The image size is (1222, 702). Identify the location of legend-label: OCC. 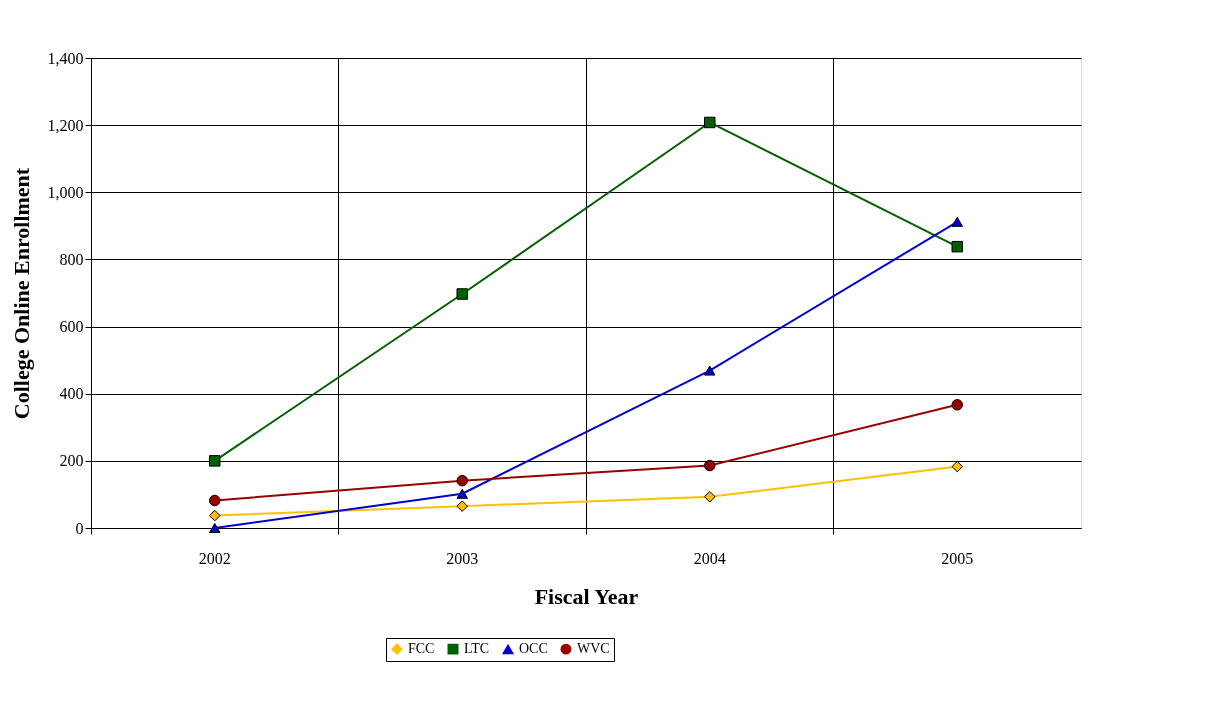
(533, 649).